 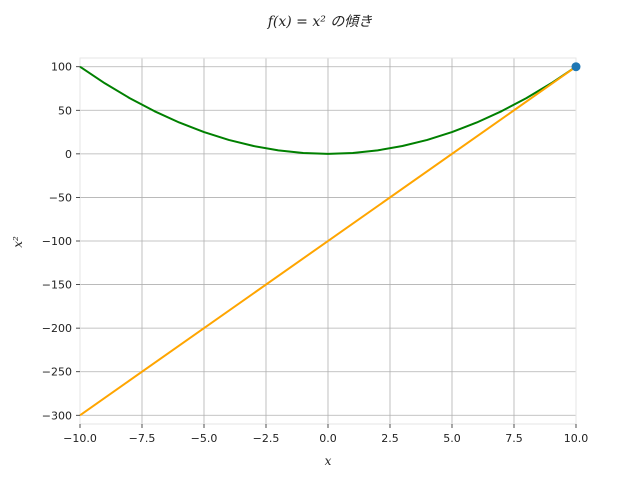 What do you see at coordinates (328, 461) in the screenshot?
I see `x-axis-label: x` at bounding box center [328, 461].